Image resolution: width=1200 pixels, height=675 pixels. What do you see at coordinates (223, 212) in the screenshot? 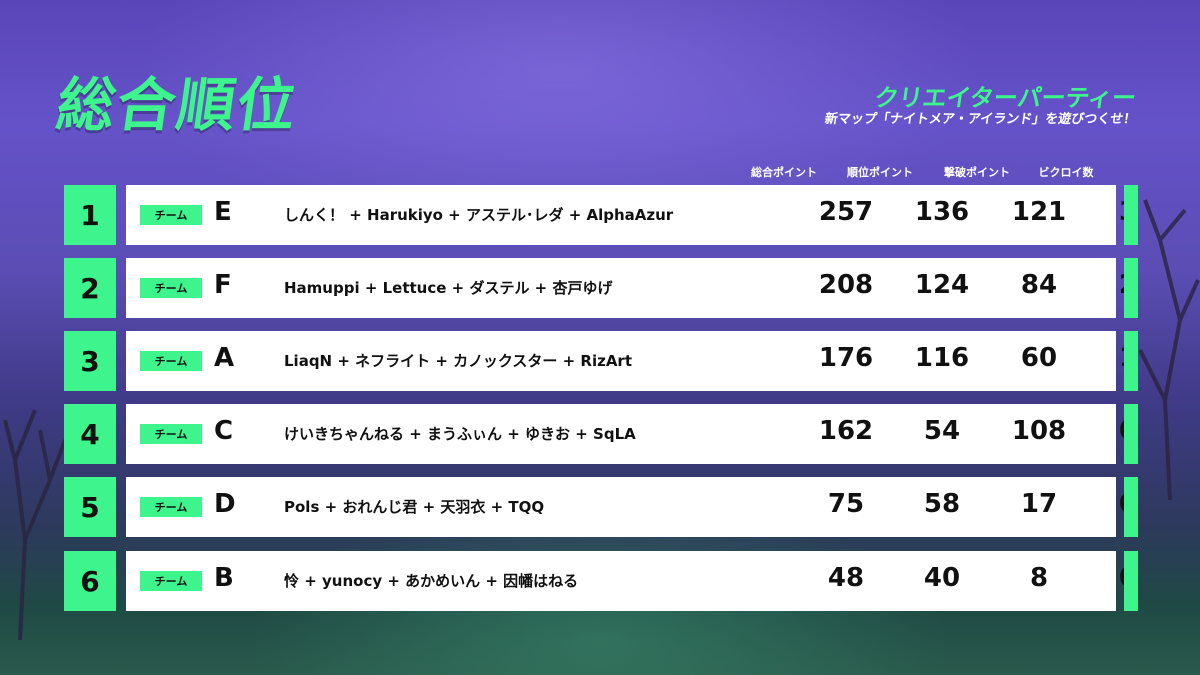
I see `team-letter: E` at bounding box center [223, 212].